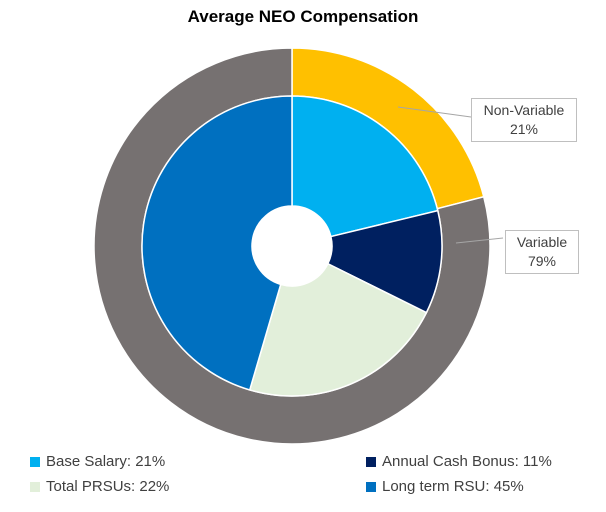 The width and height of the screenshot is (606, 512). Describe the element at coordinates (453, 486) in the screenshot. I see `legend-label: Long term RSU: 45%` at that location.